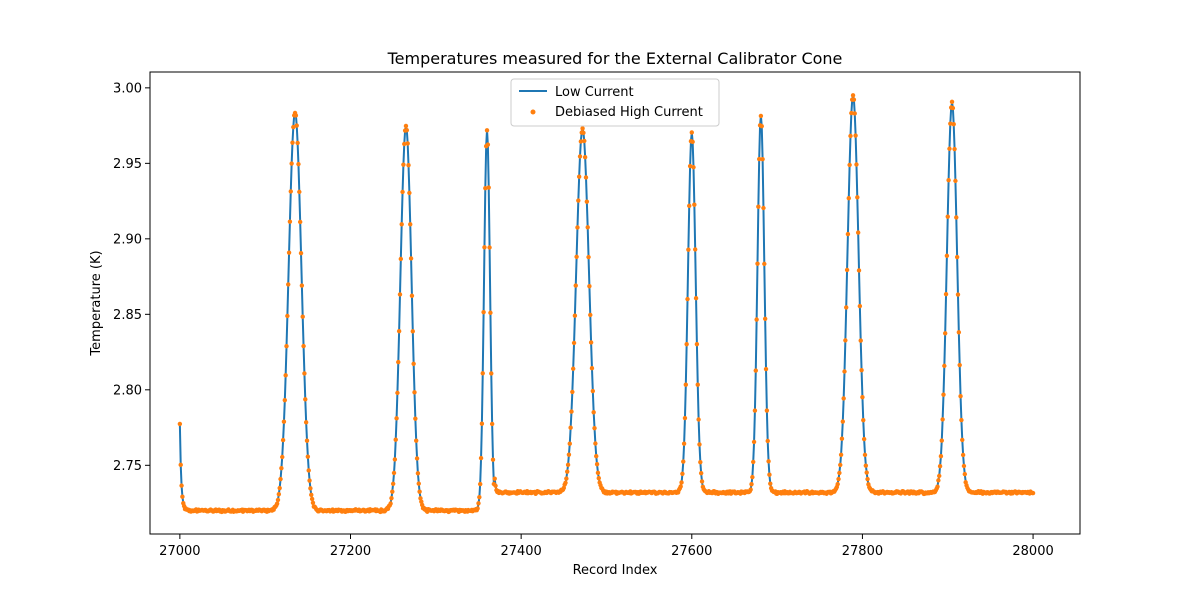 This screenshot has width=1200, height=600. Describe the element at coordinates (179, 551) in the screenshot. I see `x-tick-label: 27000` at that location.